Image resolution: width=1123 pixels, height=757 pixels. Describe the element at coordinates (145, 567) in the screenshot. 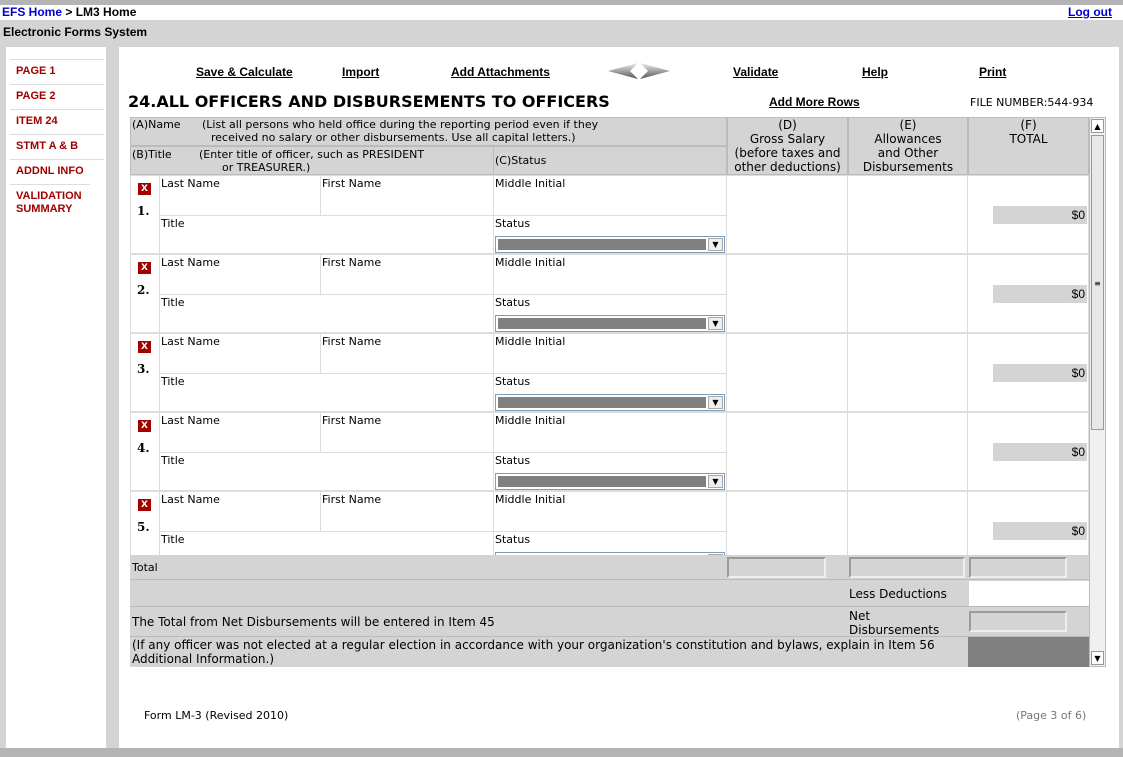

I see `total-label: Total` at that location.